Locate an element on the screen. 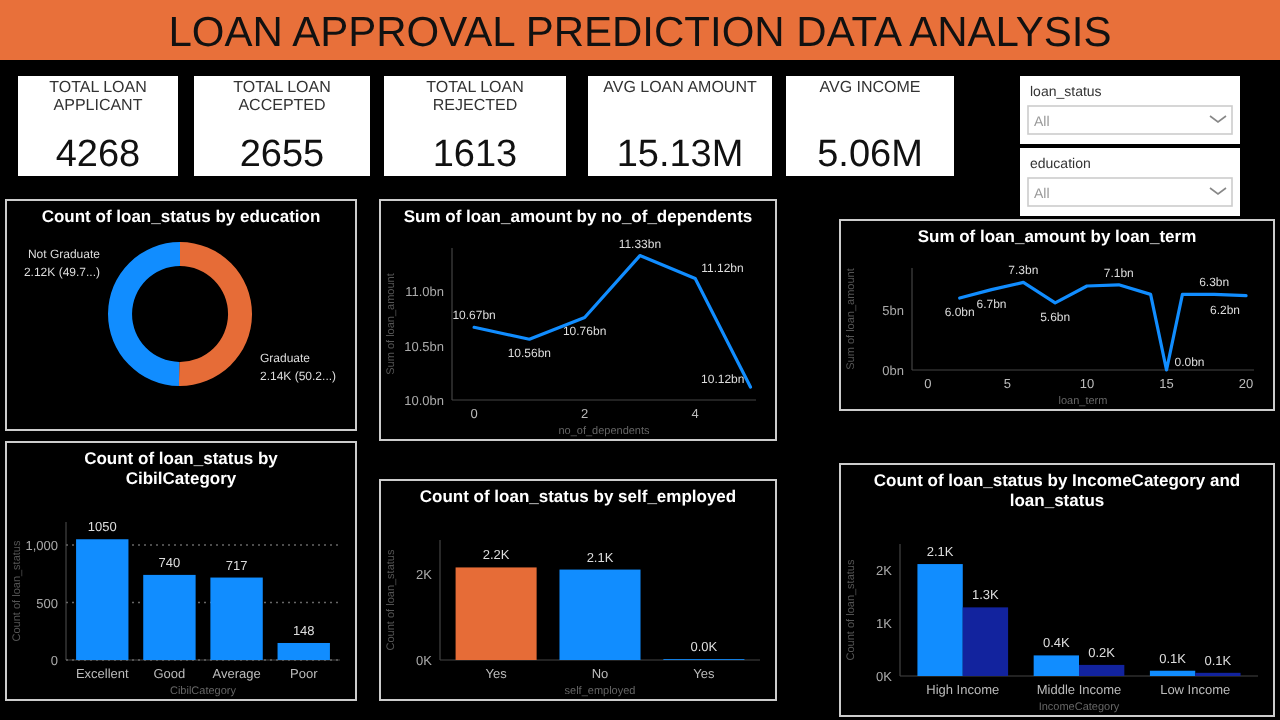  chart-title: Sum of loan_amount by loan_term is located at coordinates (1057, 236).